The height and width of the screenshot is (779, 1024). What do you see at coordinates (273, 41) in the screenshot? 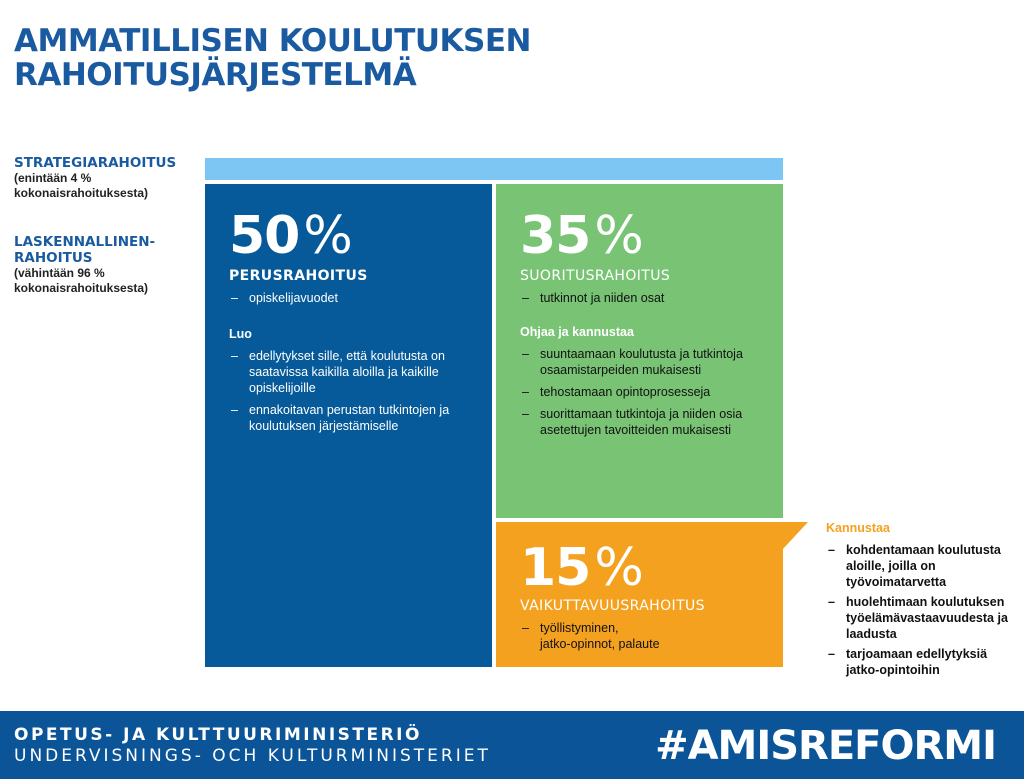
I see `title-line-1: AMMATILLISEN KOULUTUKSEN` at bounding box center [273, 41].